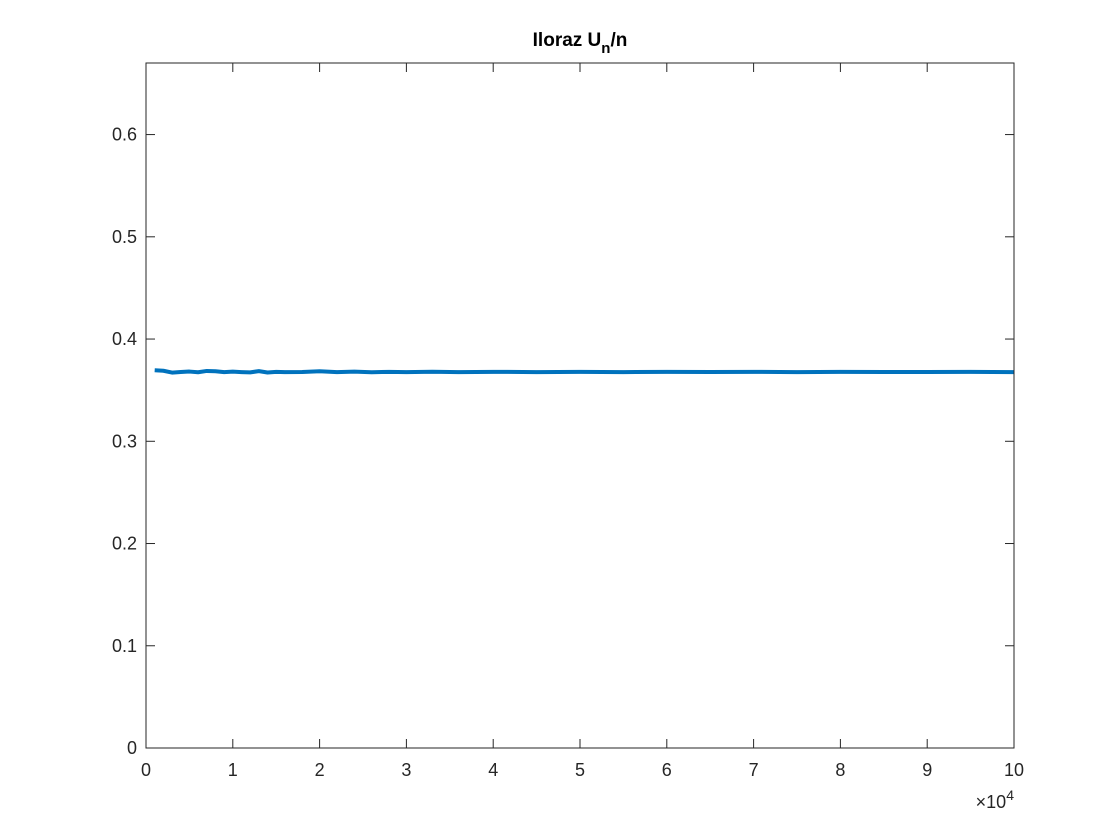 This screenshot has width=1120, height=840. What do you see at coordinates (124, 237) in the screenshot?
I see `y-tick-label-5: 0.5` at bounding box center [124, 237].